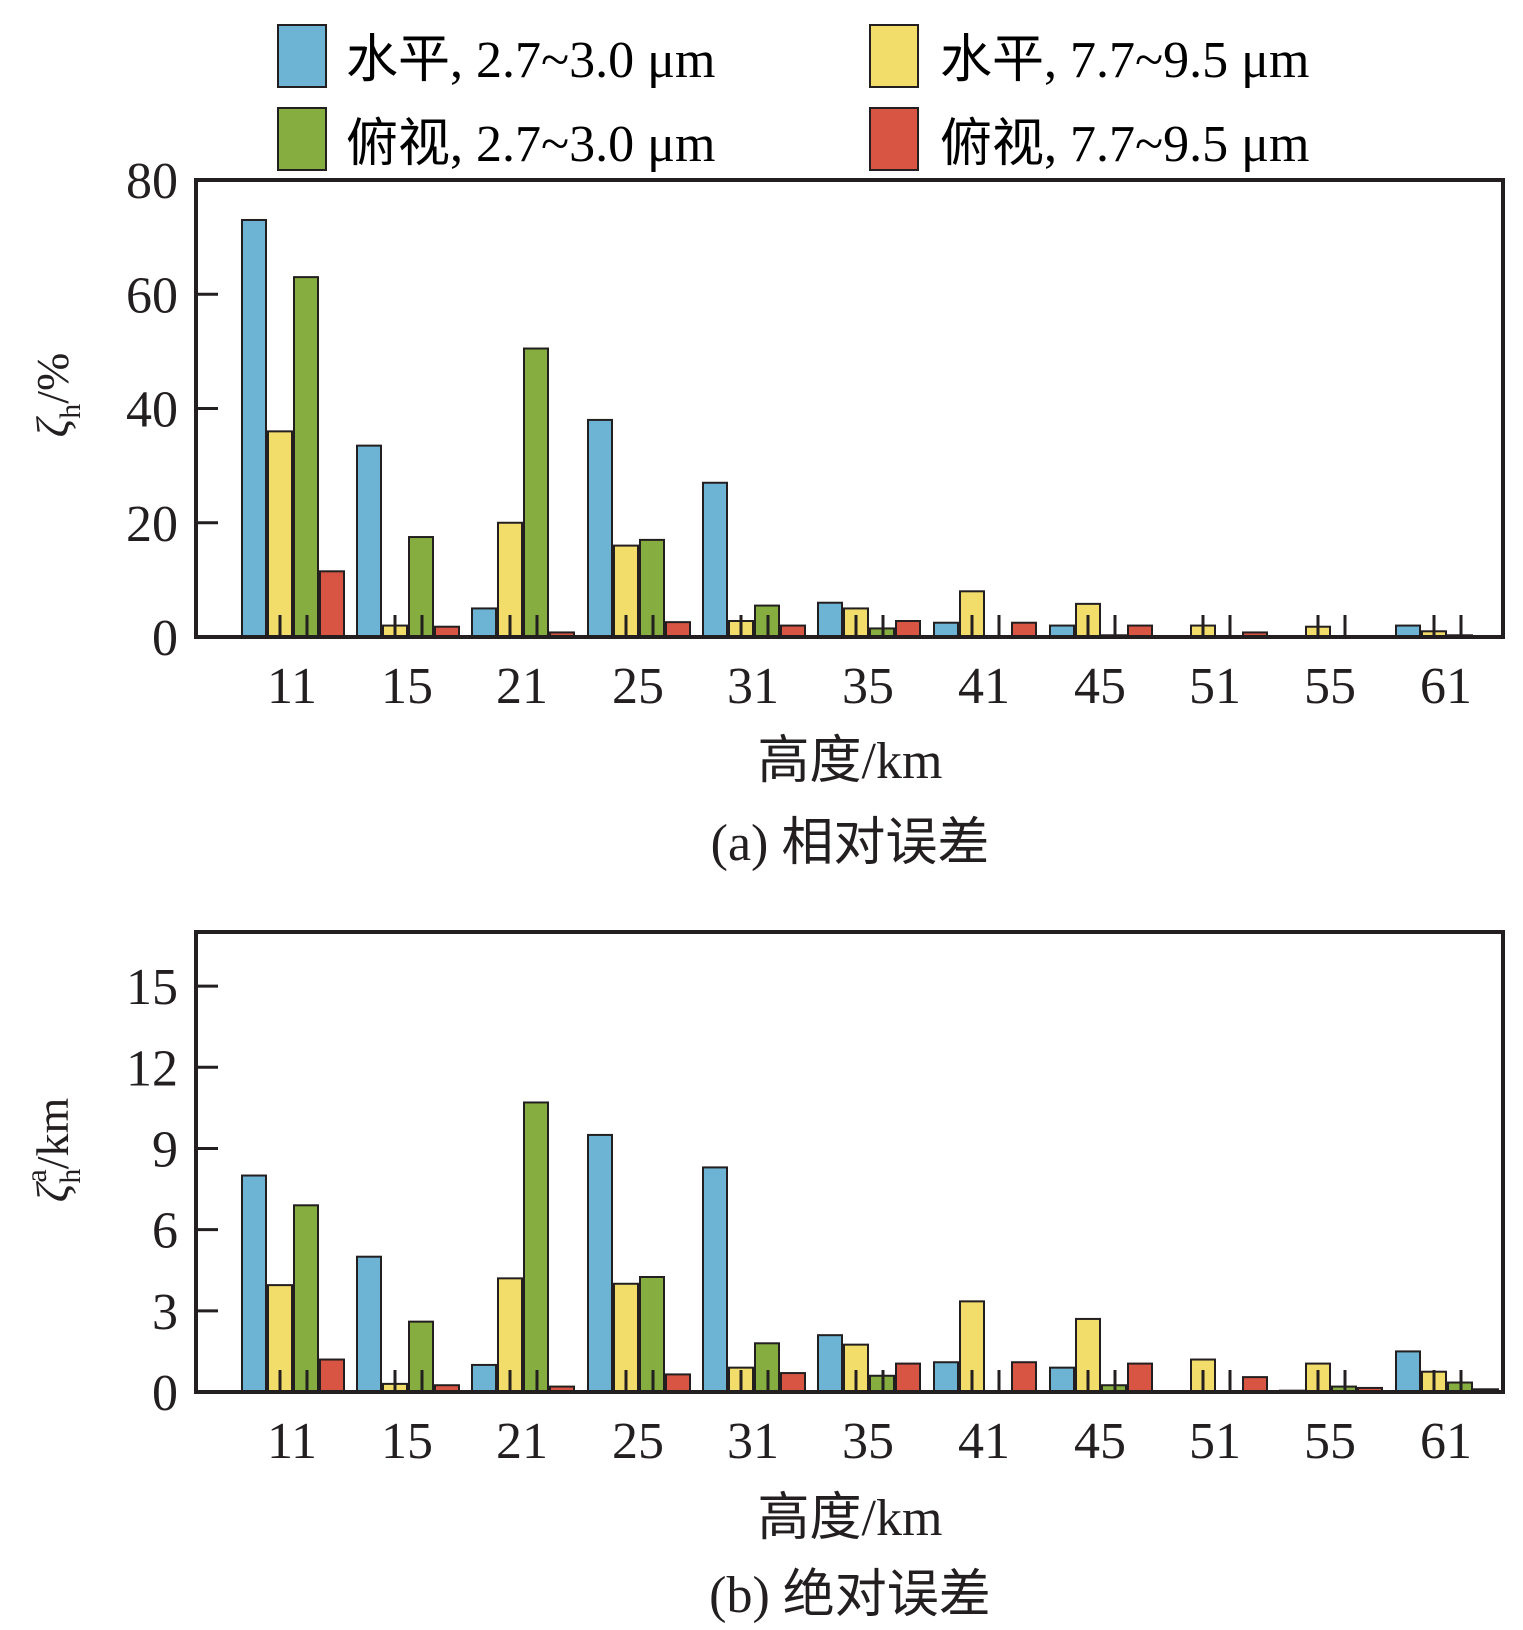  Describe the element at coordinates (70, 1176) in the screenshot. I see `y-axis-subscript-b: h` at that location.